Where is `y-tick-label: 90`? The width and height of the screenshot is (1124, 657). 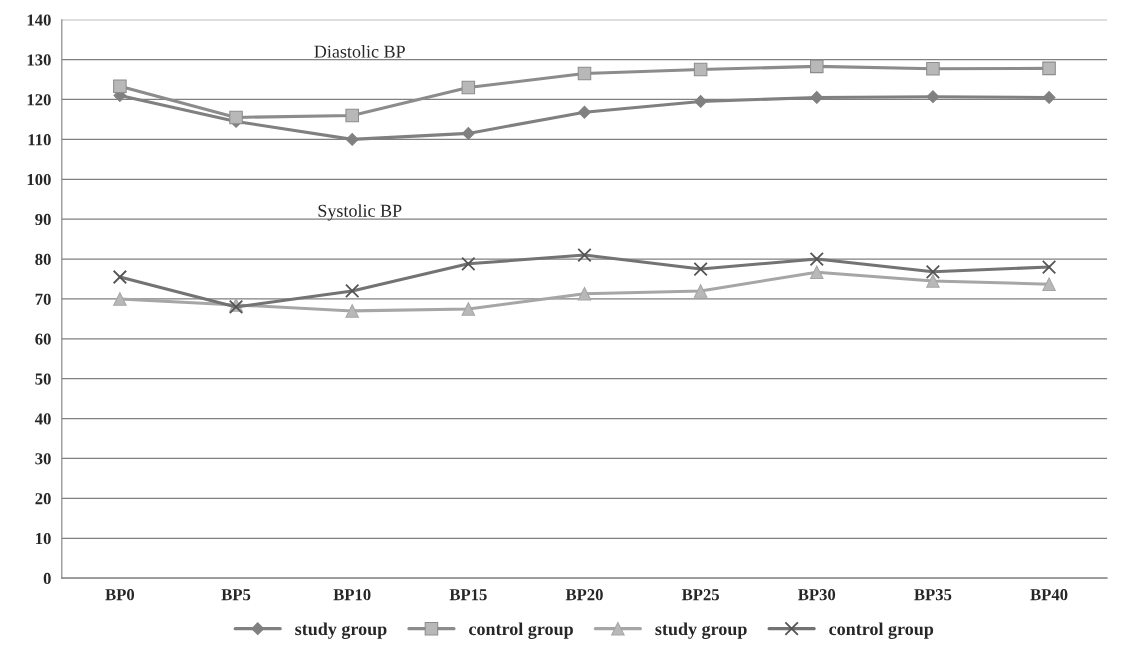
y-tick-label: 90 is located at coordinates (43, 219).